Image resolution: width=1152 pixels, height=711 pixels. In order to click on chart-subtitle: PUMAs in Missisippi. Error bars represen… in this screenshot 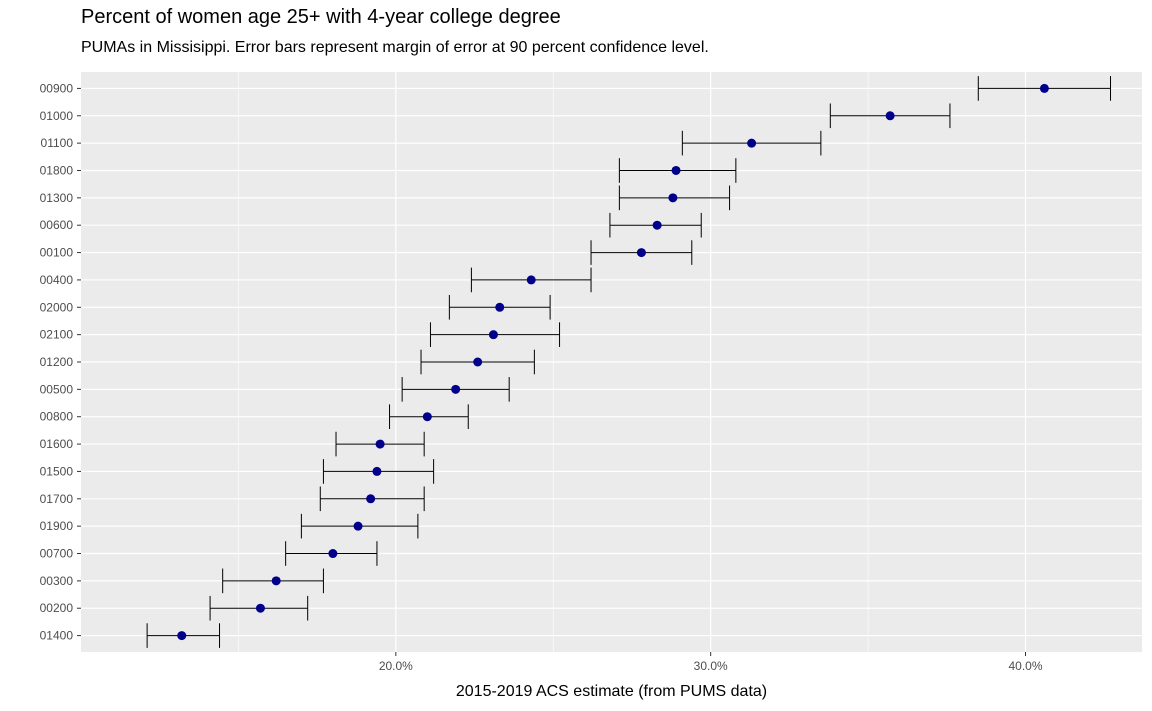, I will do `click(395, 47)`.